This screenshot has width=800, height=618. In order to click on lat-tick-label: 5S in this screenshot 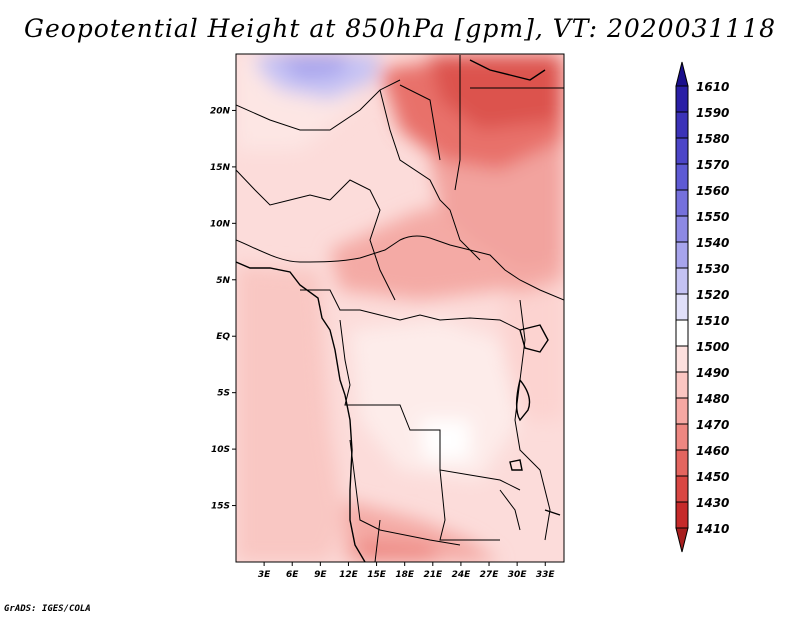, I will do `click(223, 394)`.